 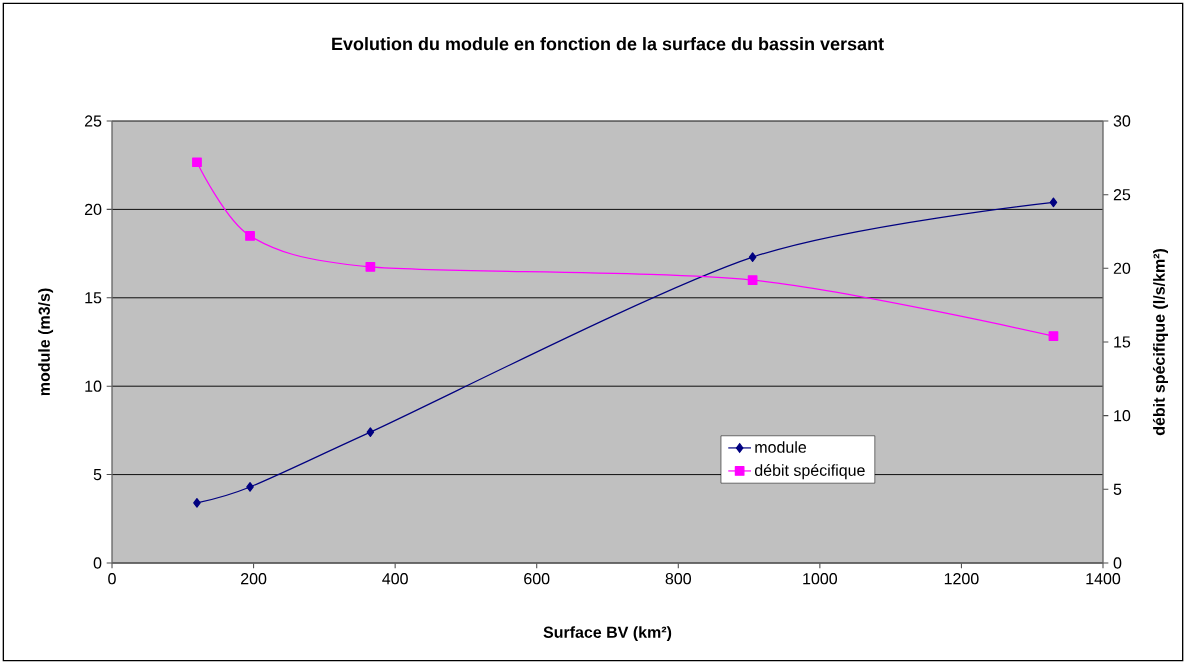 I want to click on y2-tick-label: 30, so click(x=1122, y=121).